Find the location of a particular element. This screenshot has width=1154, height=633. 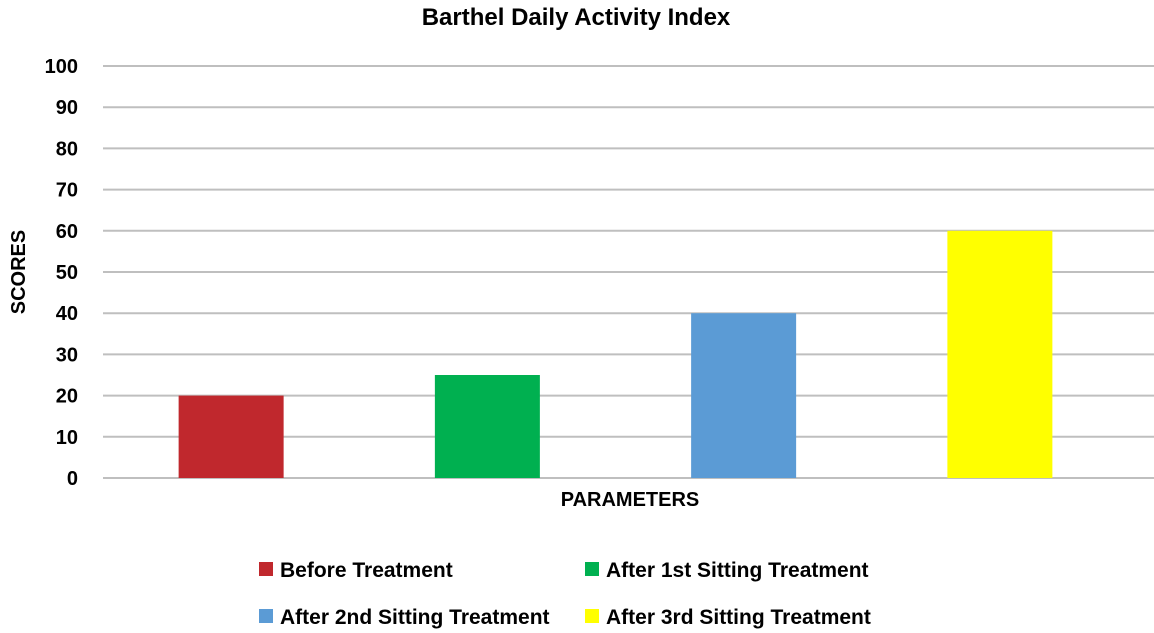

y-tick-label: 30 is located at coordinates (67, 355).